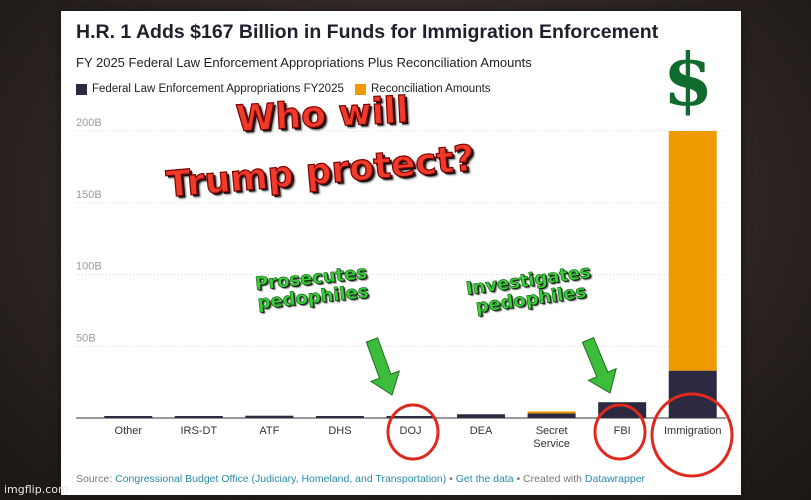  I want to click on y-tick-label: 150B, so click(89, 195).